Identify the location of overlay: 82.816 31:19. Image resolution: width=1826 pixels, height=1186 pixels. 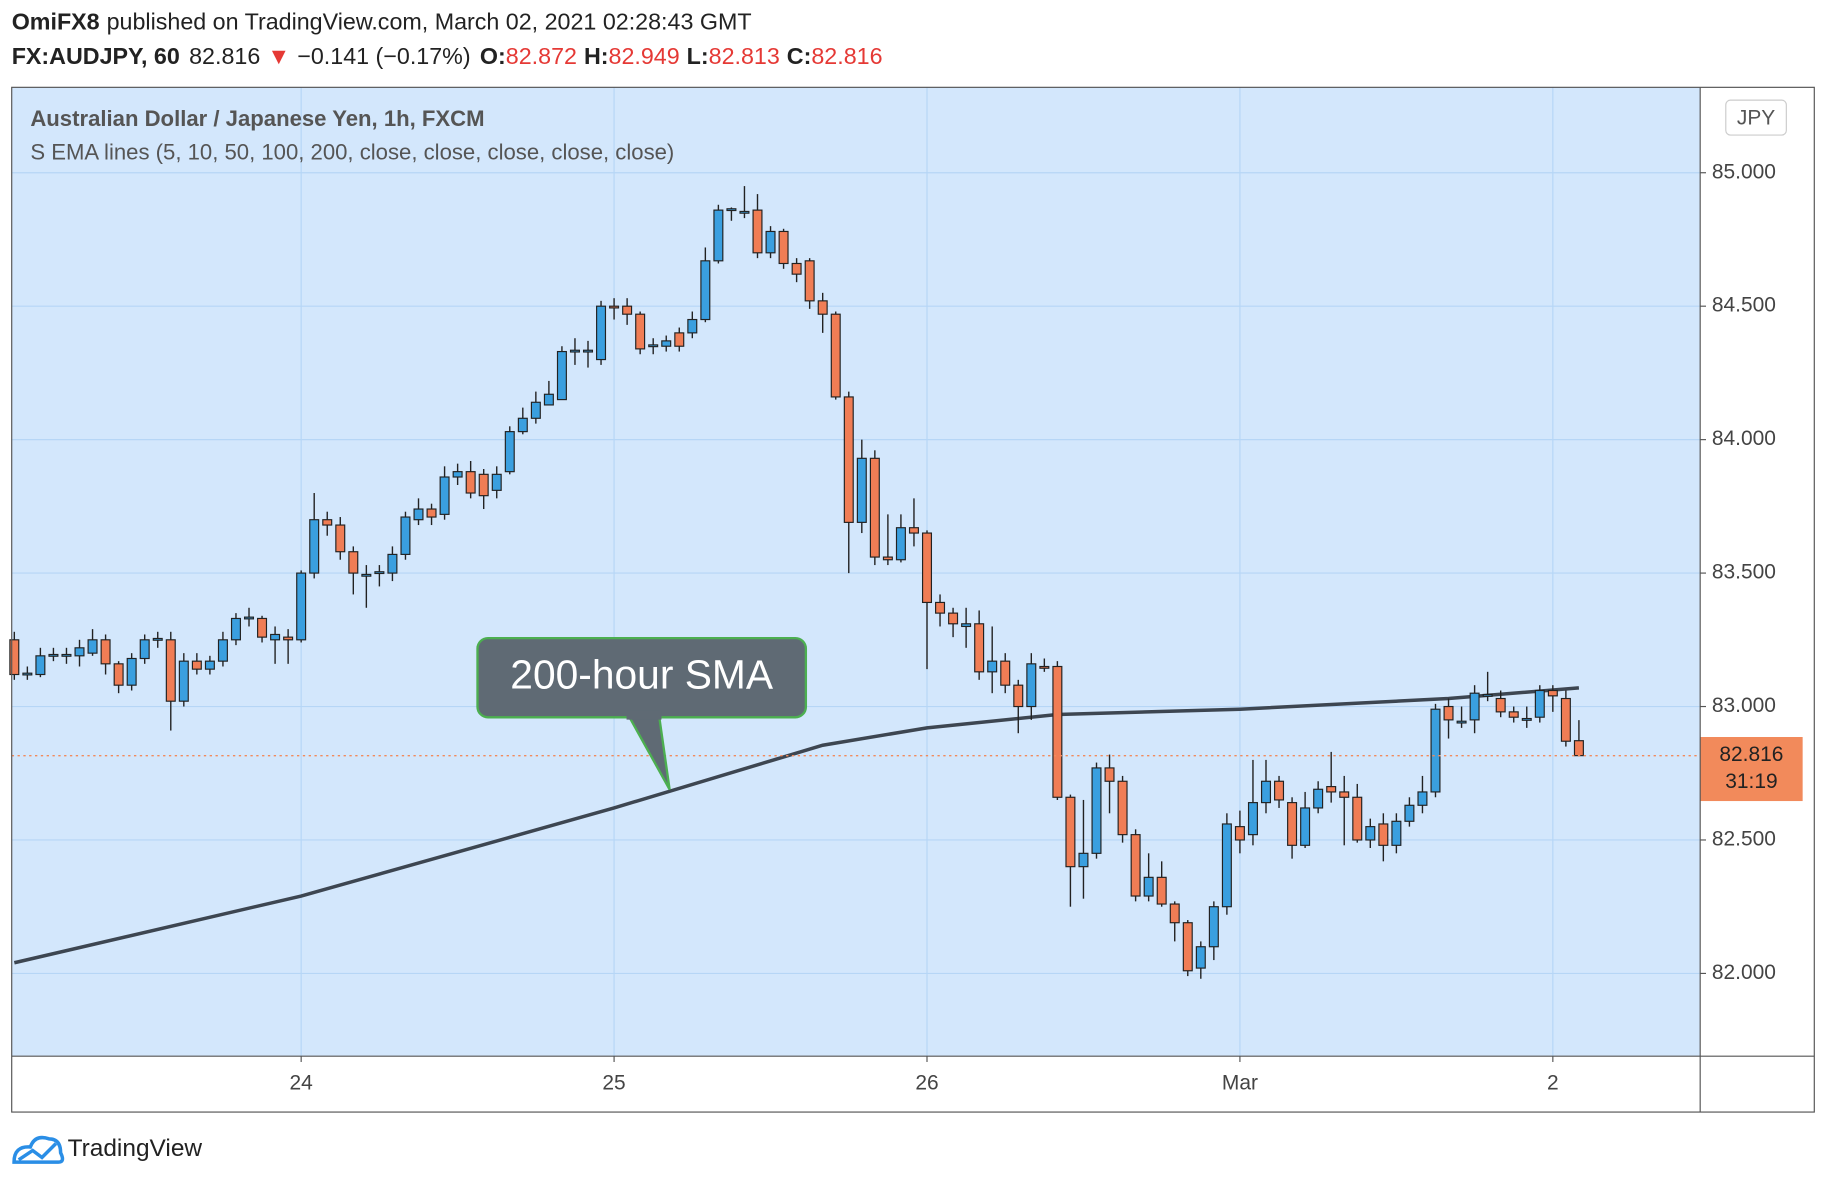
(907, 769).